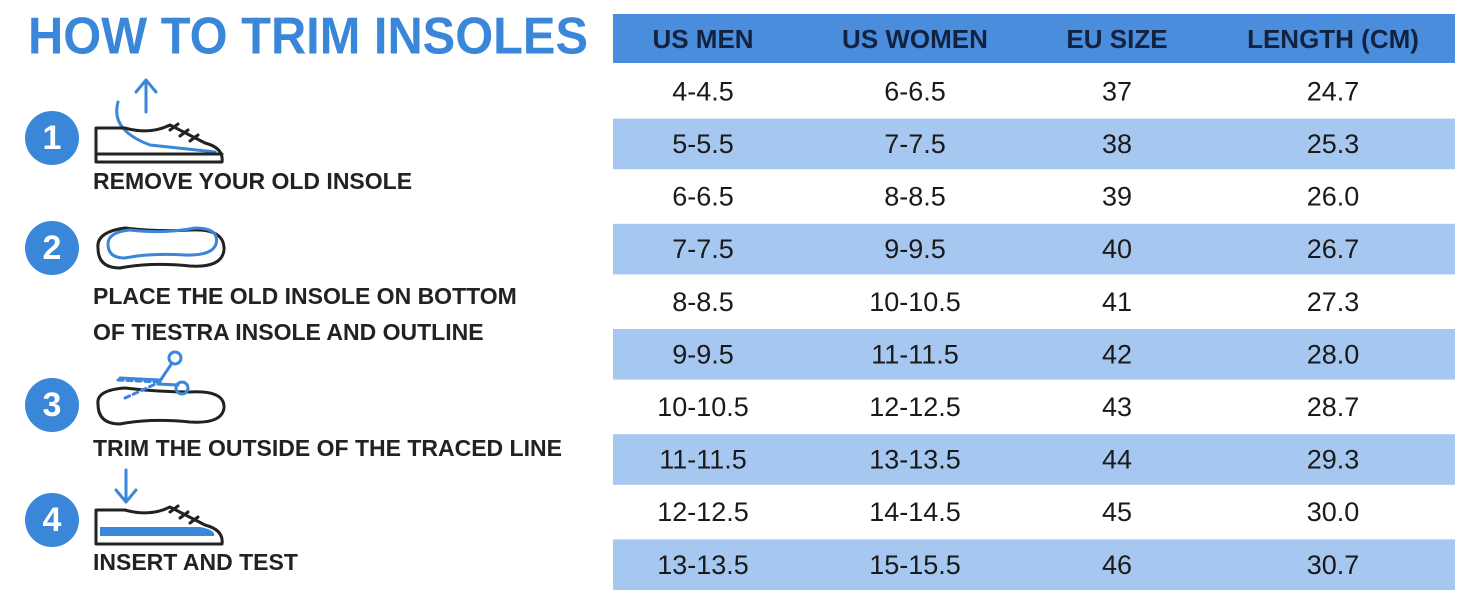 The width and height of the screenshot is (1464, 600). I want to click on table-cell: 44, so click(1117, 460).